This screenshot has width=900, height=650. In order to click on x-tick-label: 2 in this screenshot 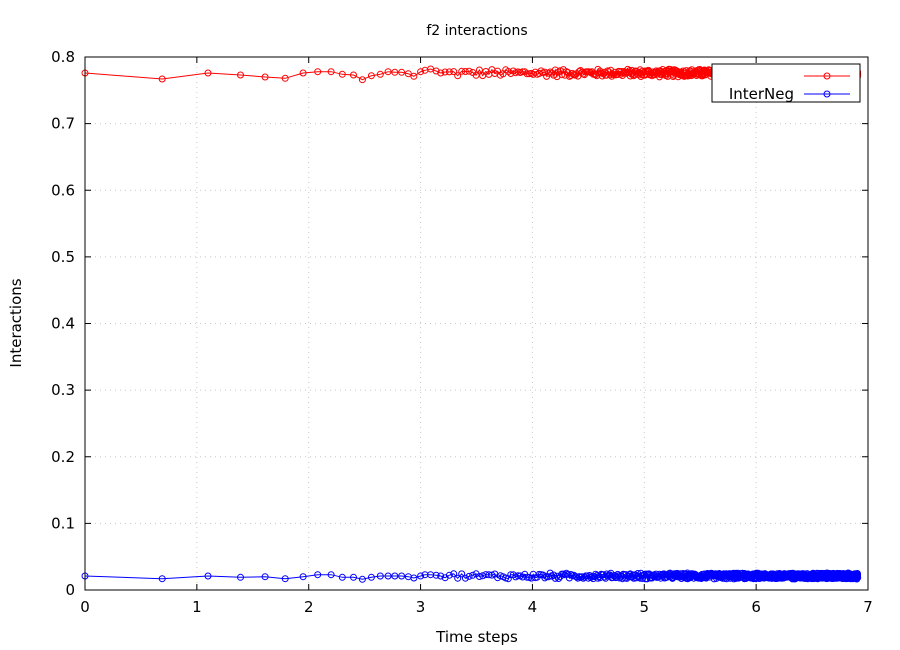, I will do `click(309, 607)`.